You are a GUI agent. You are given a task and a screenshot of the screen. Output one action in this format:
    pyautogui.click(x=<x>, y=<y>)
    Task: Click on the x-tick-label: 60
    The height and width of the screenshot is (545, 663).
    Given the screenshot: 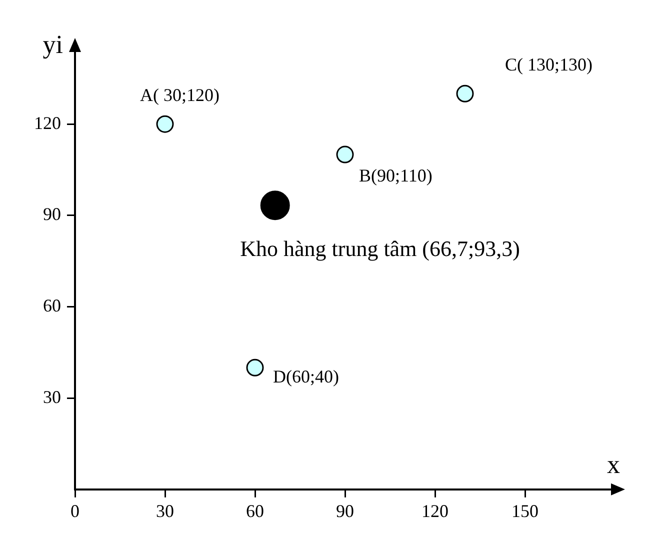 What is the action you would take?
    pyautogui.click(x=255, y=510)
    